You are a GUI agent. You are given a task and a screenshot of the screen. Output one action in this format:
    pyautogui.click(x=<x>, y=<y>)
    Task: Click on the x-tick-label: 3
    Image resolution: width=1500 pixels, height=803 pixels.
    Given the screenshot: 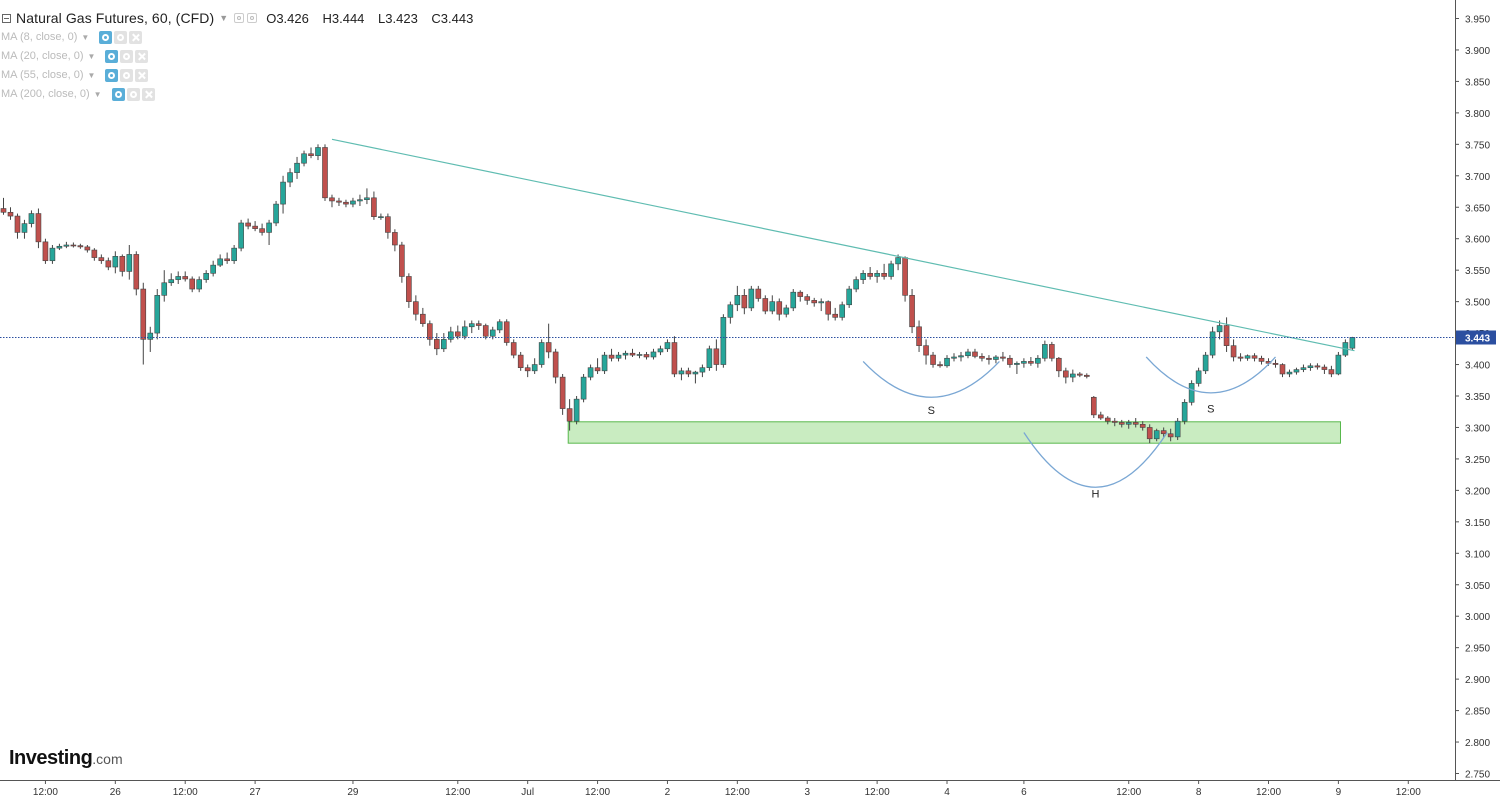 What is the action you would take?
    pyautogui.click(x=807, y=792)
    